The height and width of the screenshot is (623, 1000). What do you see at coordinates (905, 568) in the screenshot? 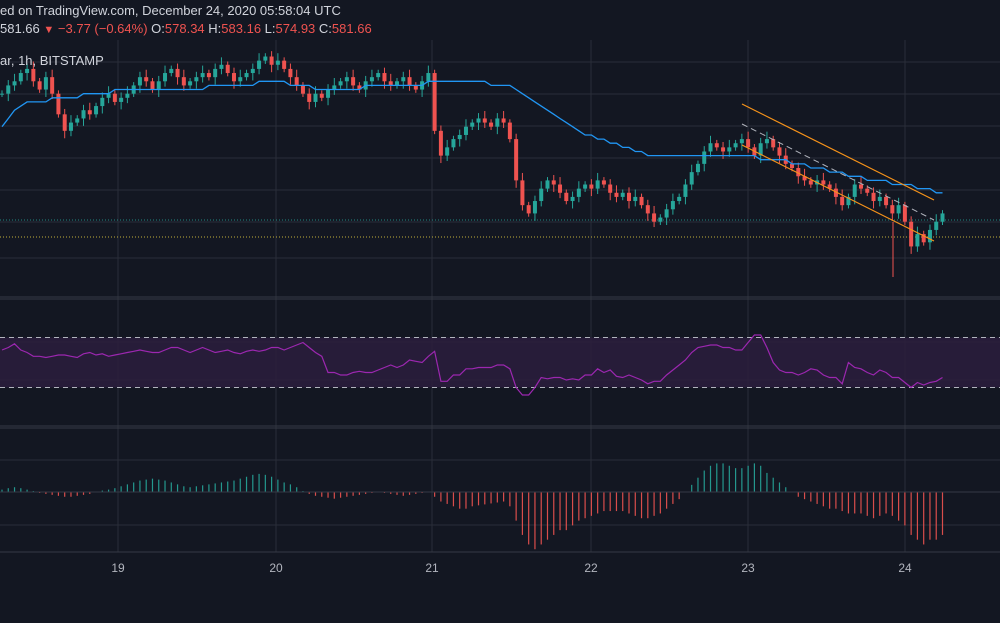
I see `x-tick-label: 24` at bounding box center [905, 568].